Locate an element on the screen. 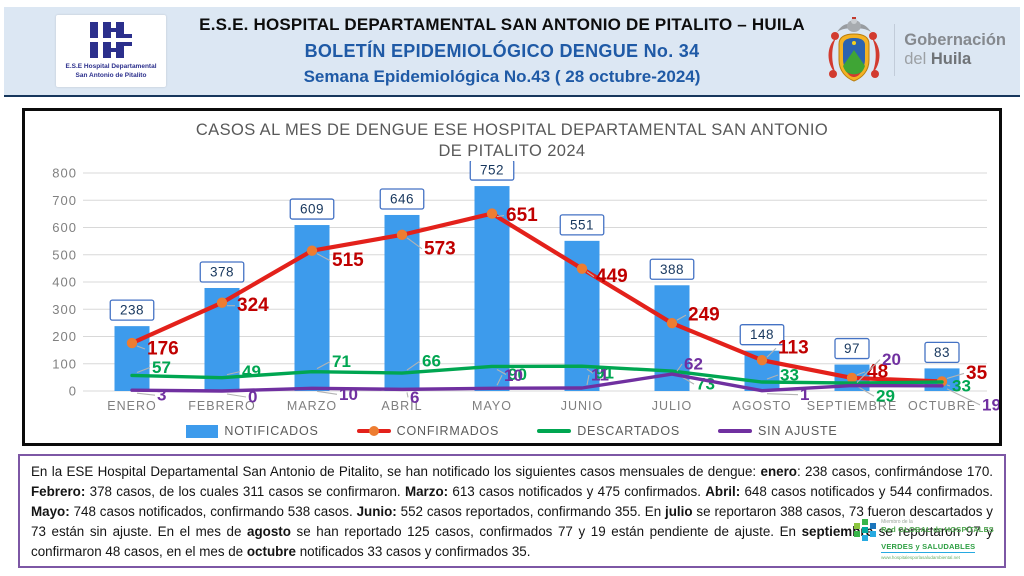 The width and height of the screenshot is (1024, 576). svg-text: JULIO is located at coordinates (672, 406).